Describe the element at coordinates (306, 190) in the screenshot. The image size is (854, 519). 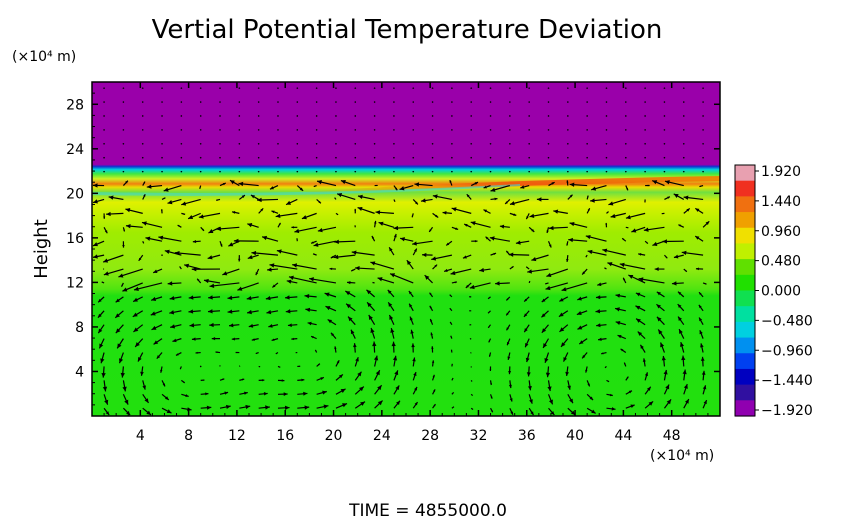
I see `cool-streak` at that location.